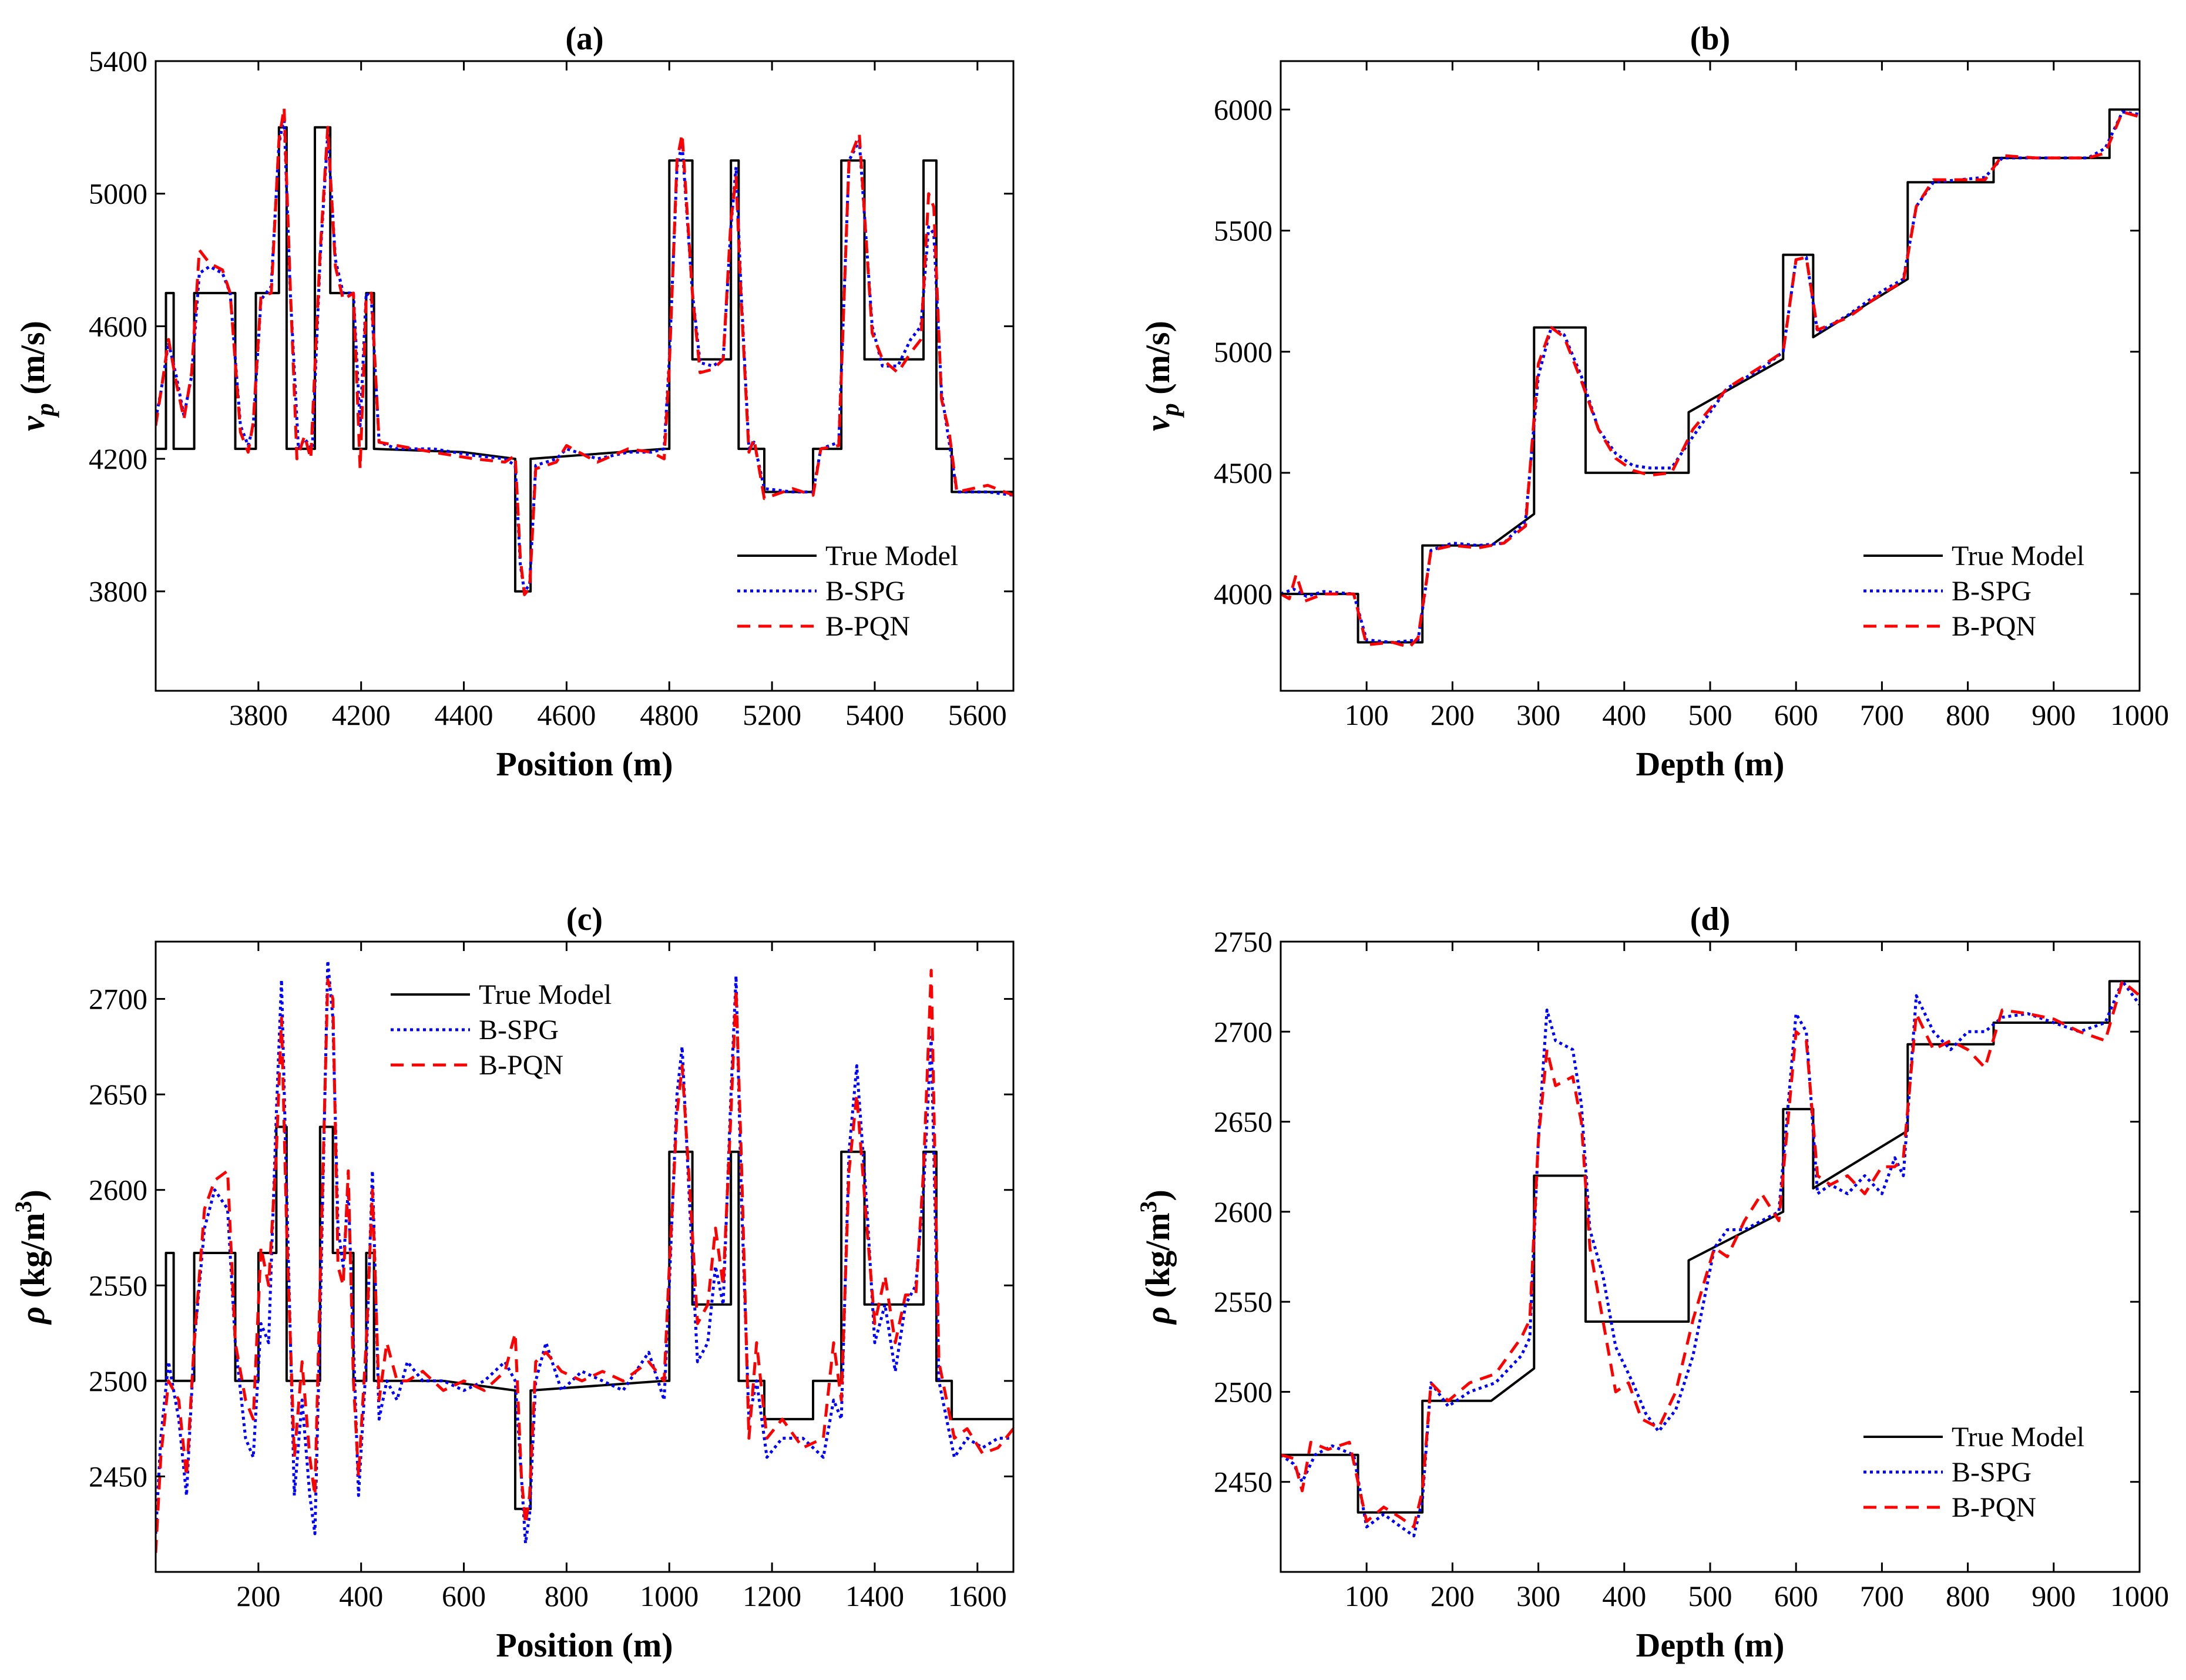 This screenshot has width=2186, height=1680. Describe the element at coordinates (772, 1596) in the screenshot. I see `x-tick-label: 1200` at that location.